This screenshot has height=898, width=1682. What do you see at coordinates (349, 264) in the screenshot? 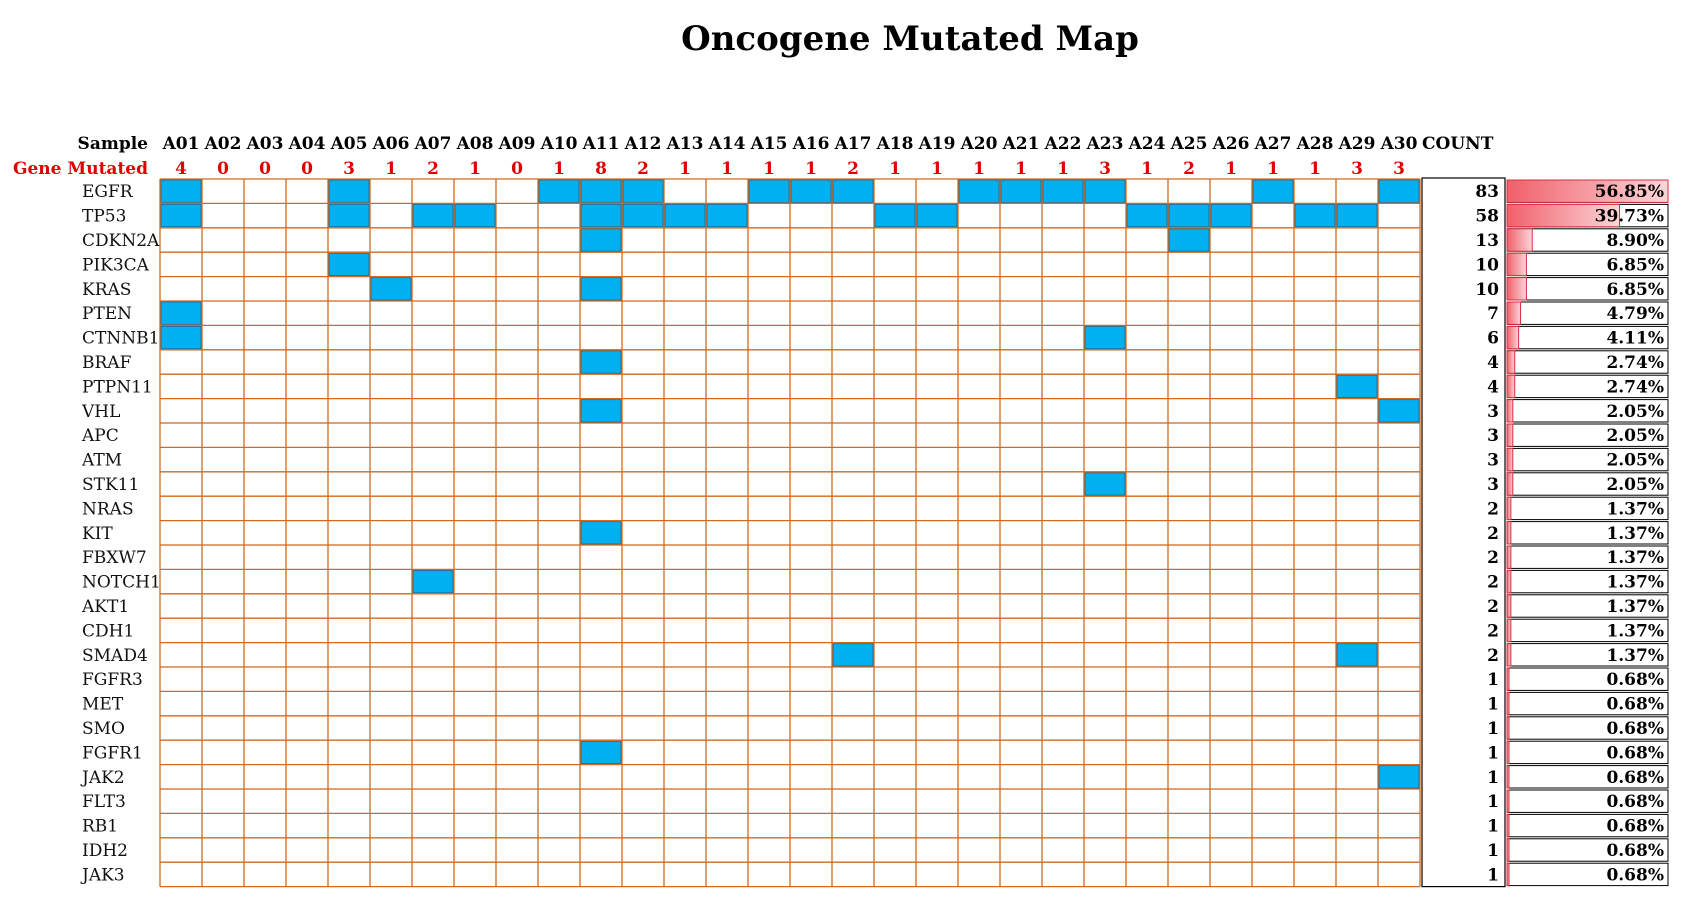
I see `mutation-cell-pik3ca-a05` at bounding box center [349, 264].